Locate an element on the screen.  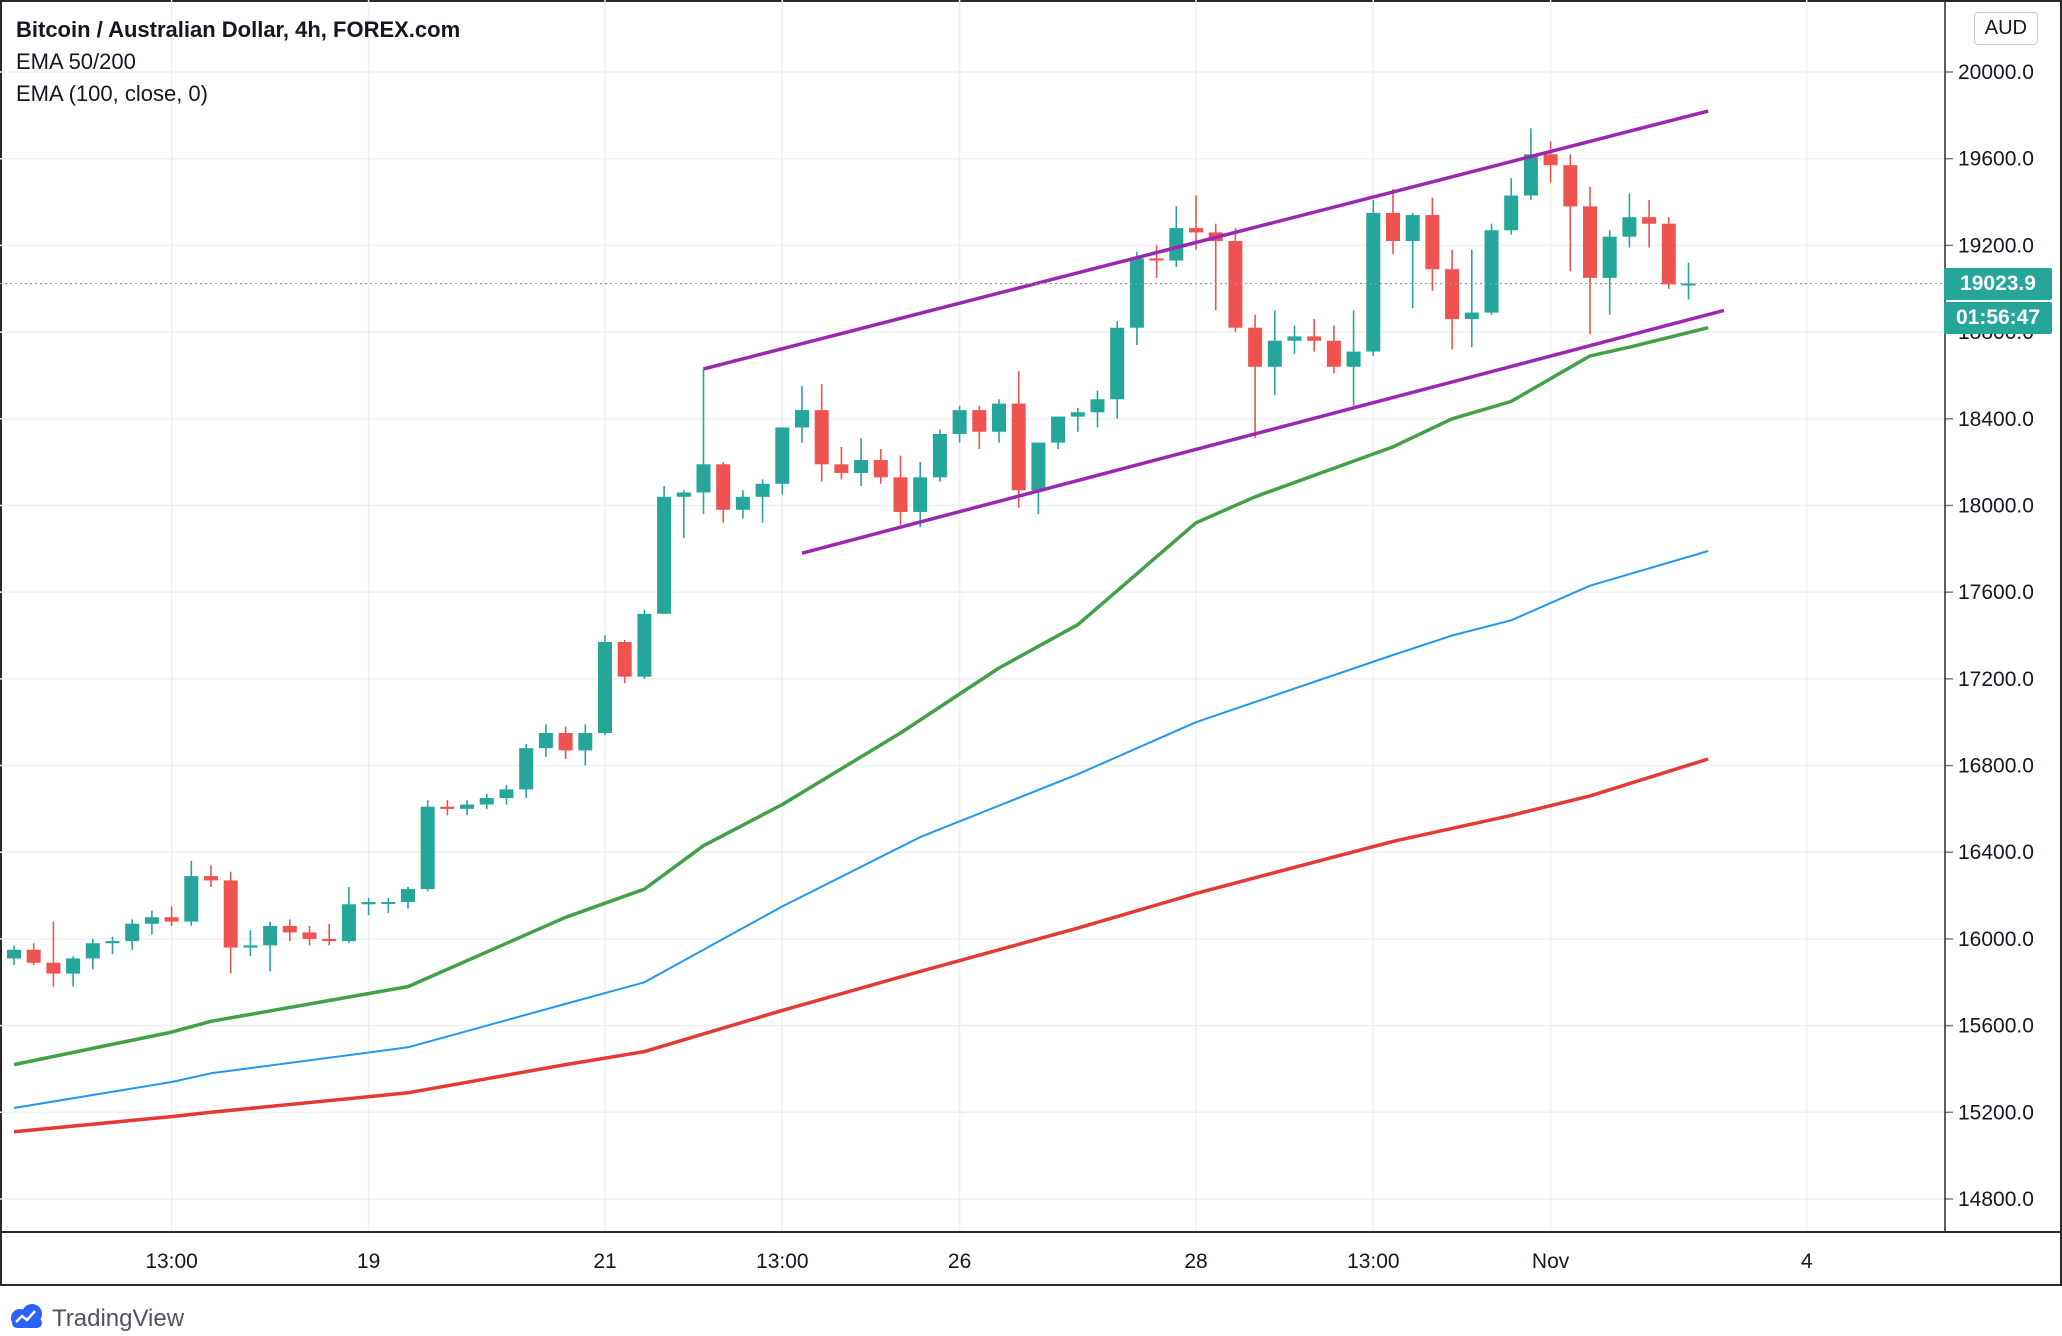
y-tick-label: 16000.0 is located at coordinates (1996, 939).